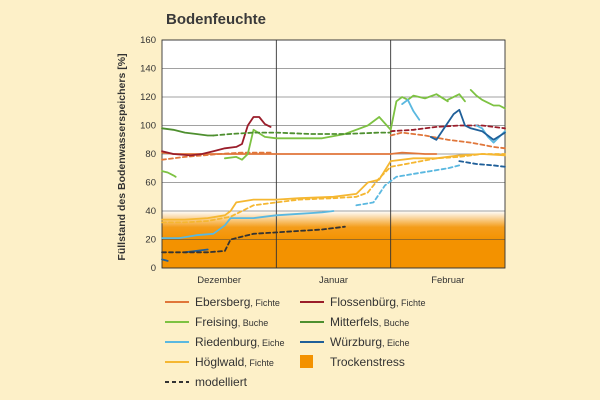 This screenshot has height=400, width=600. I want to click on legend-item-drought: Trockenstress, so click(352, 362).